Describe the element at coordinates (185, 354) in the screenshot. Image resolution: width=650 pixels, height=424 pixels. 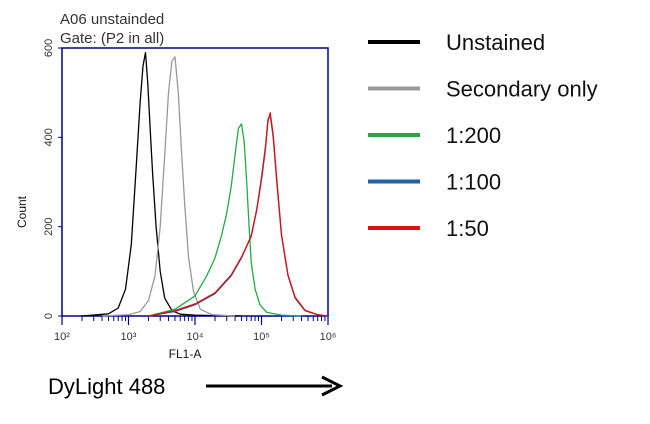
I see `x-axis-label: FL1-A` at that location.